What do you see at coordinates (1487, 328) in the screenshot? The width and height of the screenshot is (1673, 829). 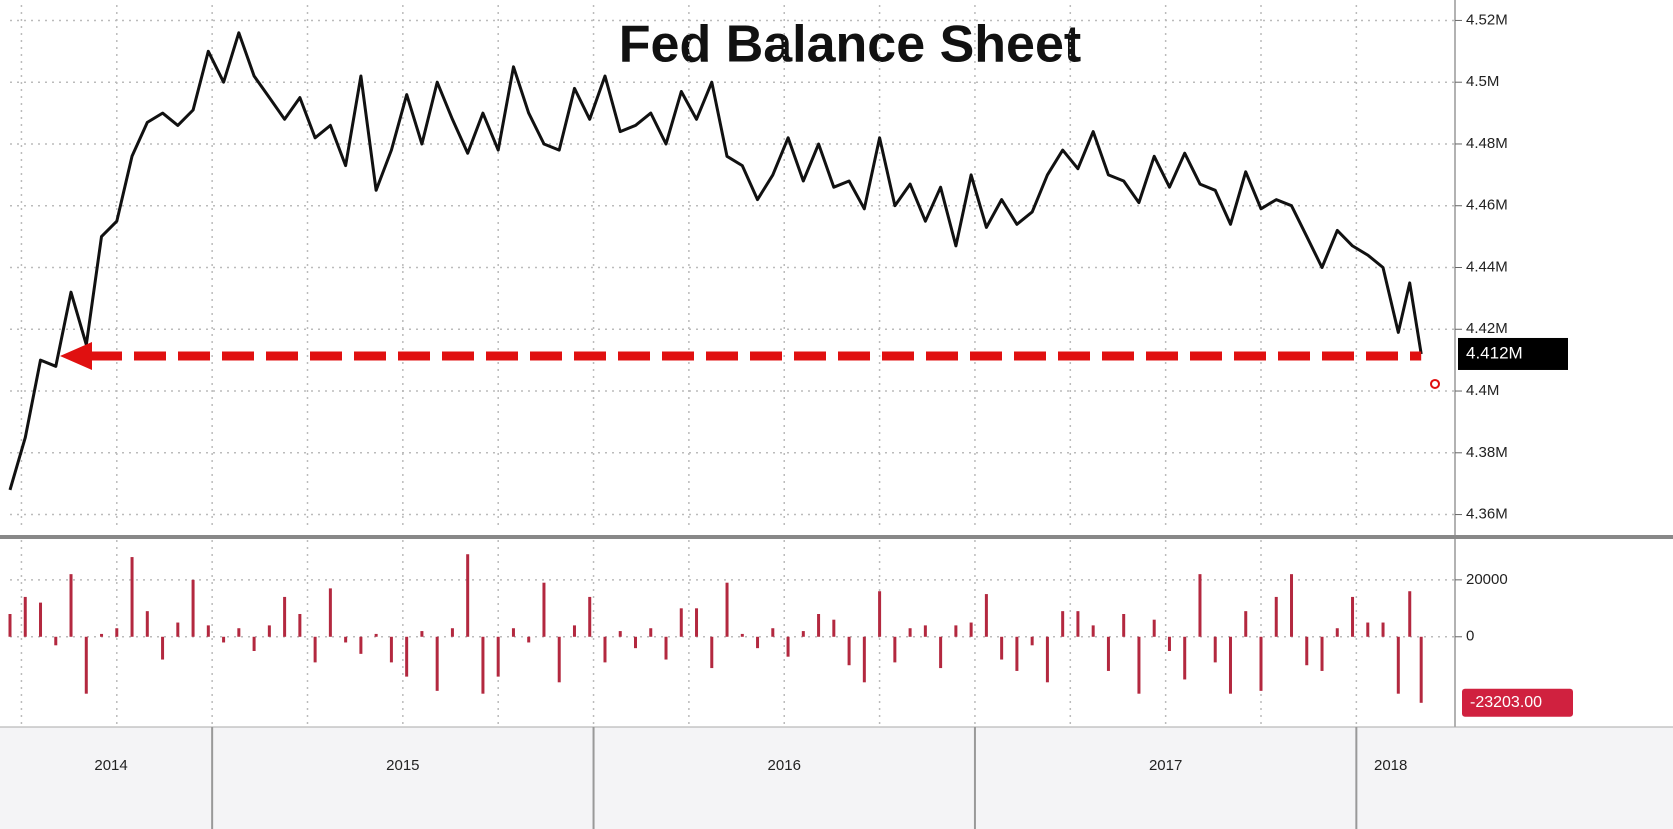 I see `y-tick-label: 4.42M` at bounding box center [1487, 328].